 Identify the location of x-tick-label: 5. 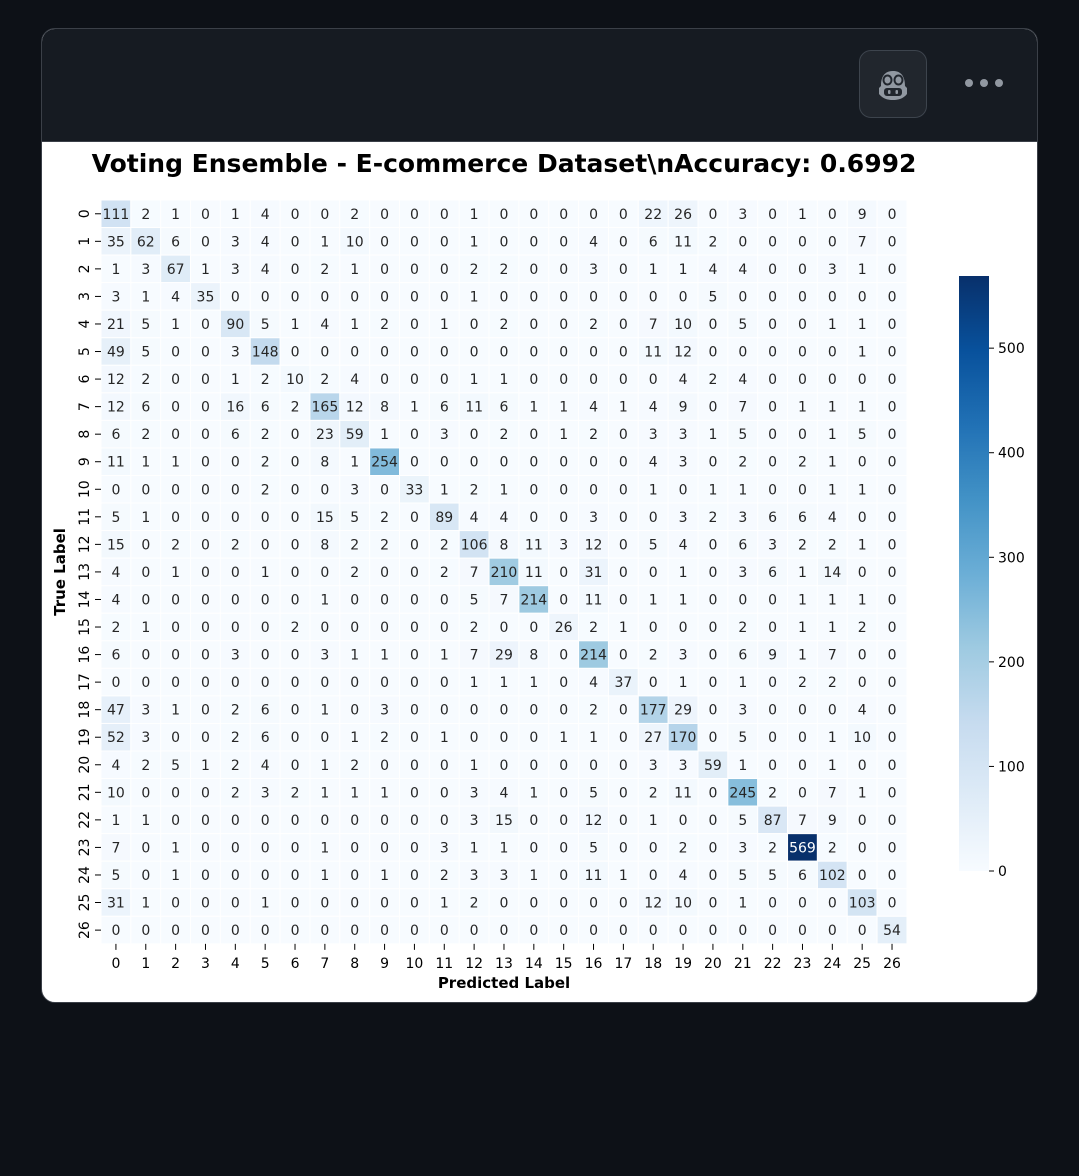
(265, 964).